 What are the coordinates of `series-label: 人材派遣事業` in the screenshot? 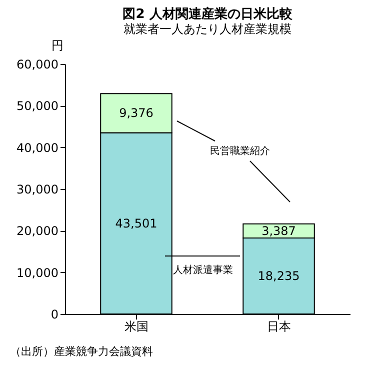 It's located at (203, 270).